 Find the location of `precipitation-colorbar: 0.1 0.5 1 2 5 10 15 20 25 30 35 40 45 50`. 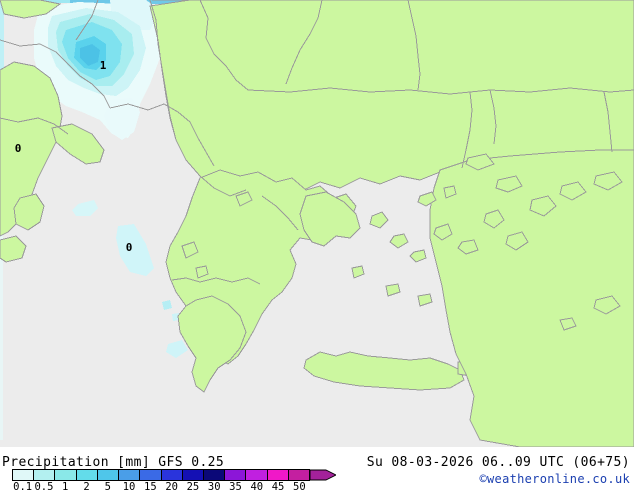

precipitation-colorbar: 0.1 0.5 1 2 5 10 15 20 25 30 35 40 45 50 is located at coordinates (177, 481).